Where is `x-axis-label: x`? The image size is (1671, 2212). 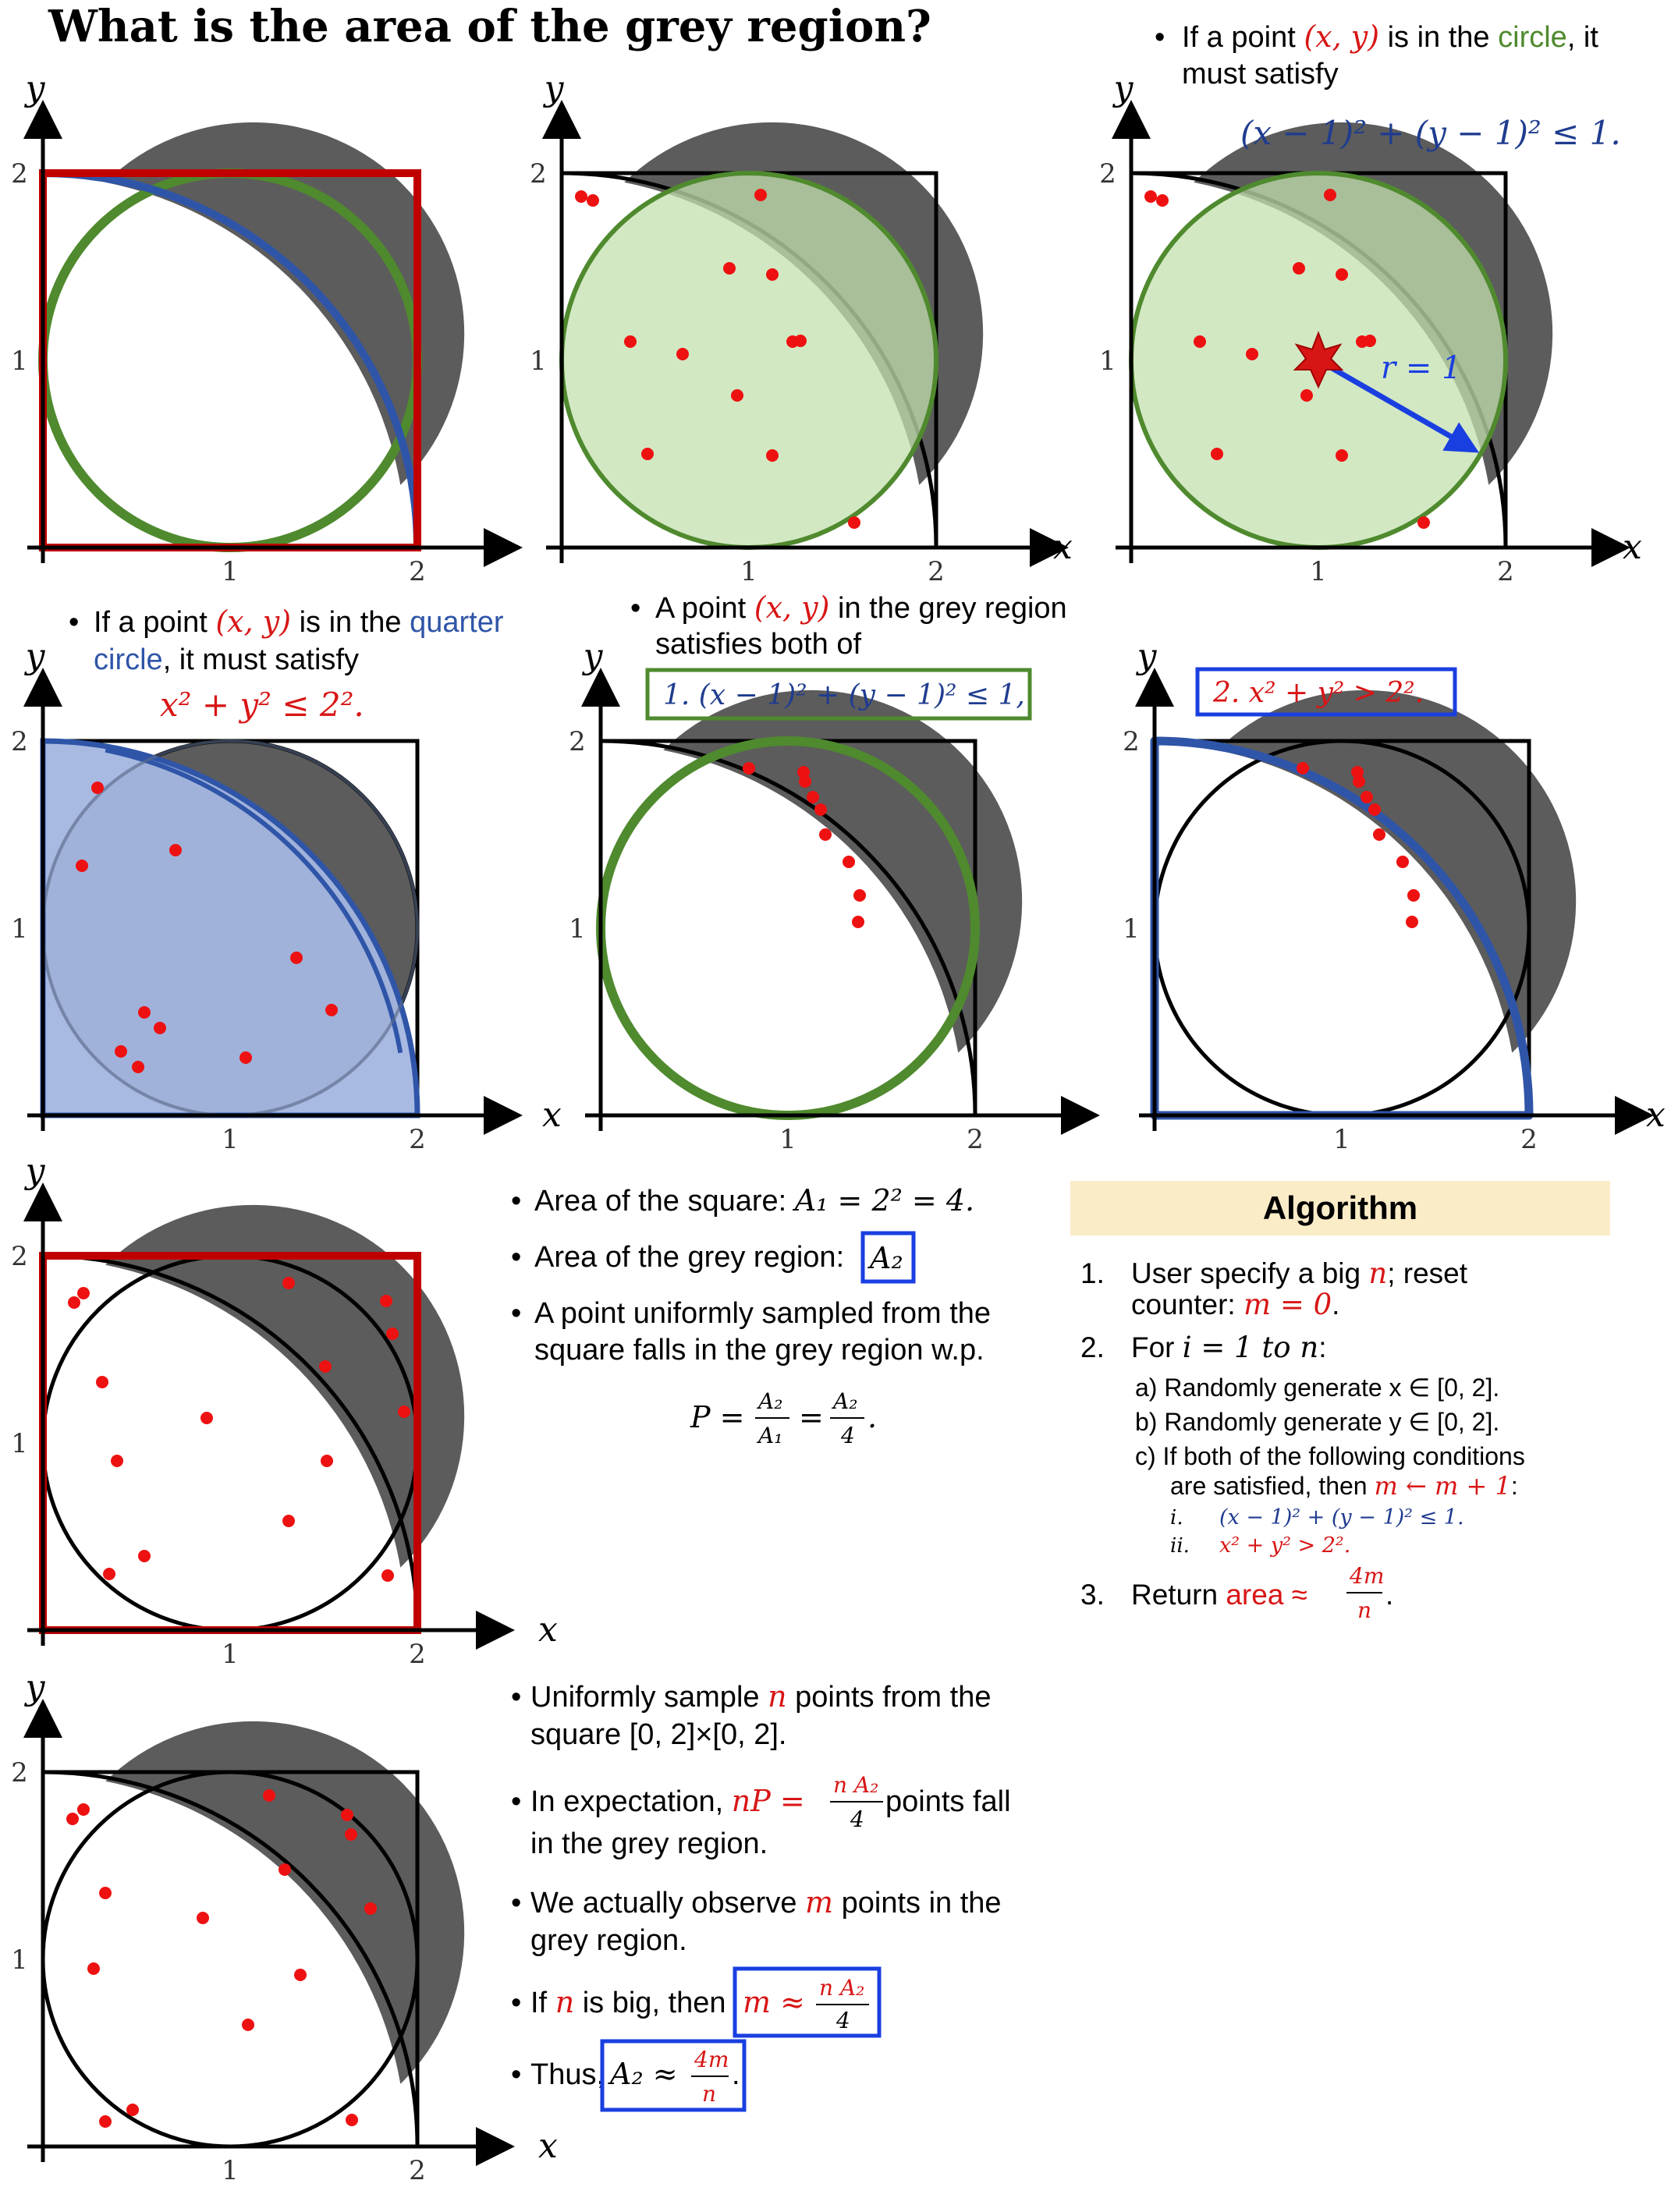
x-axis-label: x is located at coordinates (1656, 1115).